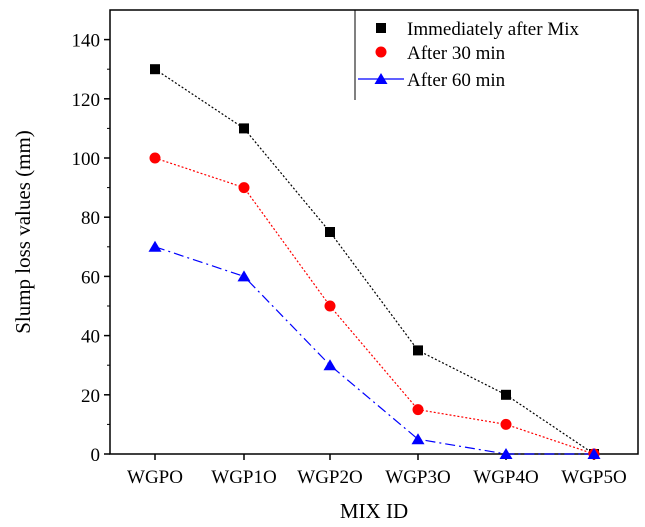 This screenshot has width=645, height=527. I want to click on x-axis: WGPO WGP1O WGP2O WGP3O WGP4O WGP5O, so click(377, 471).